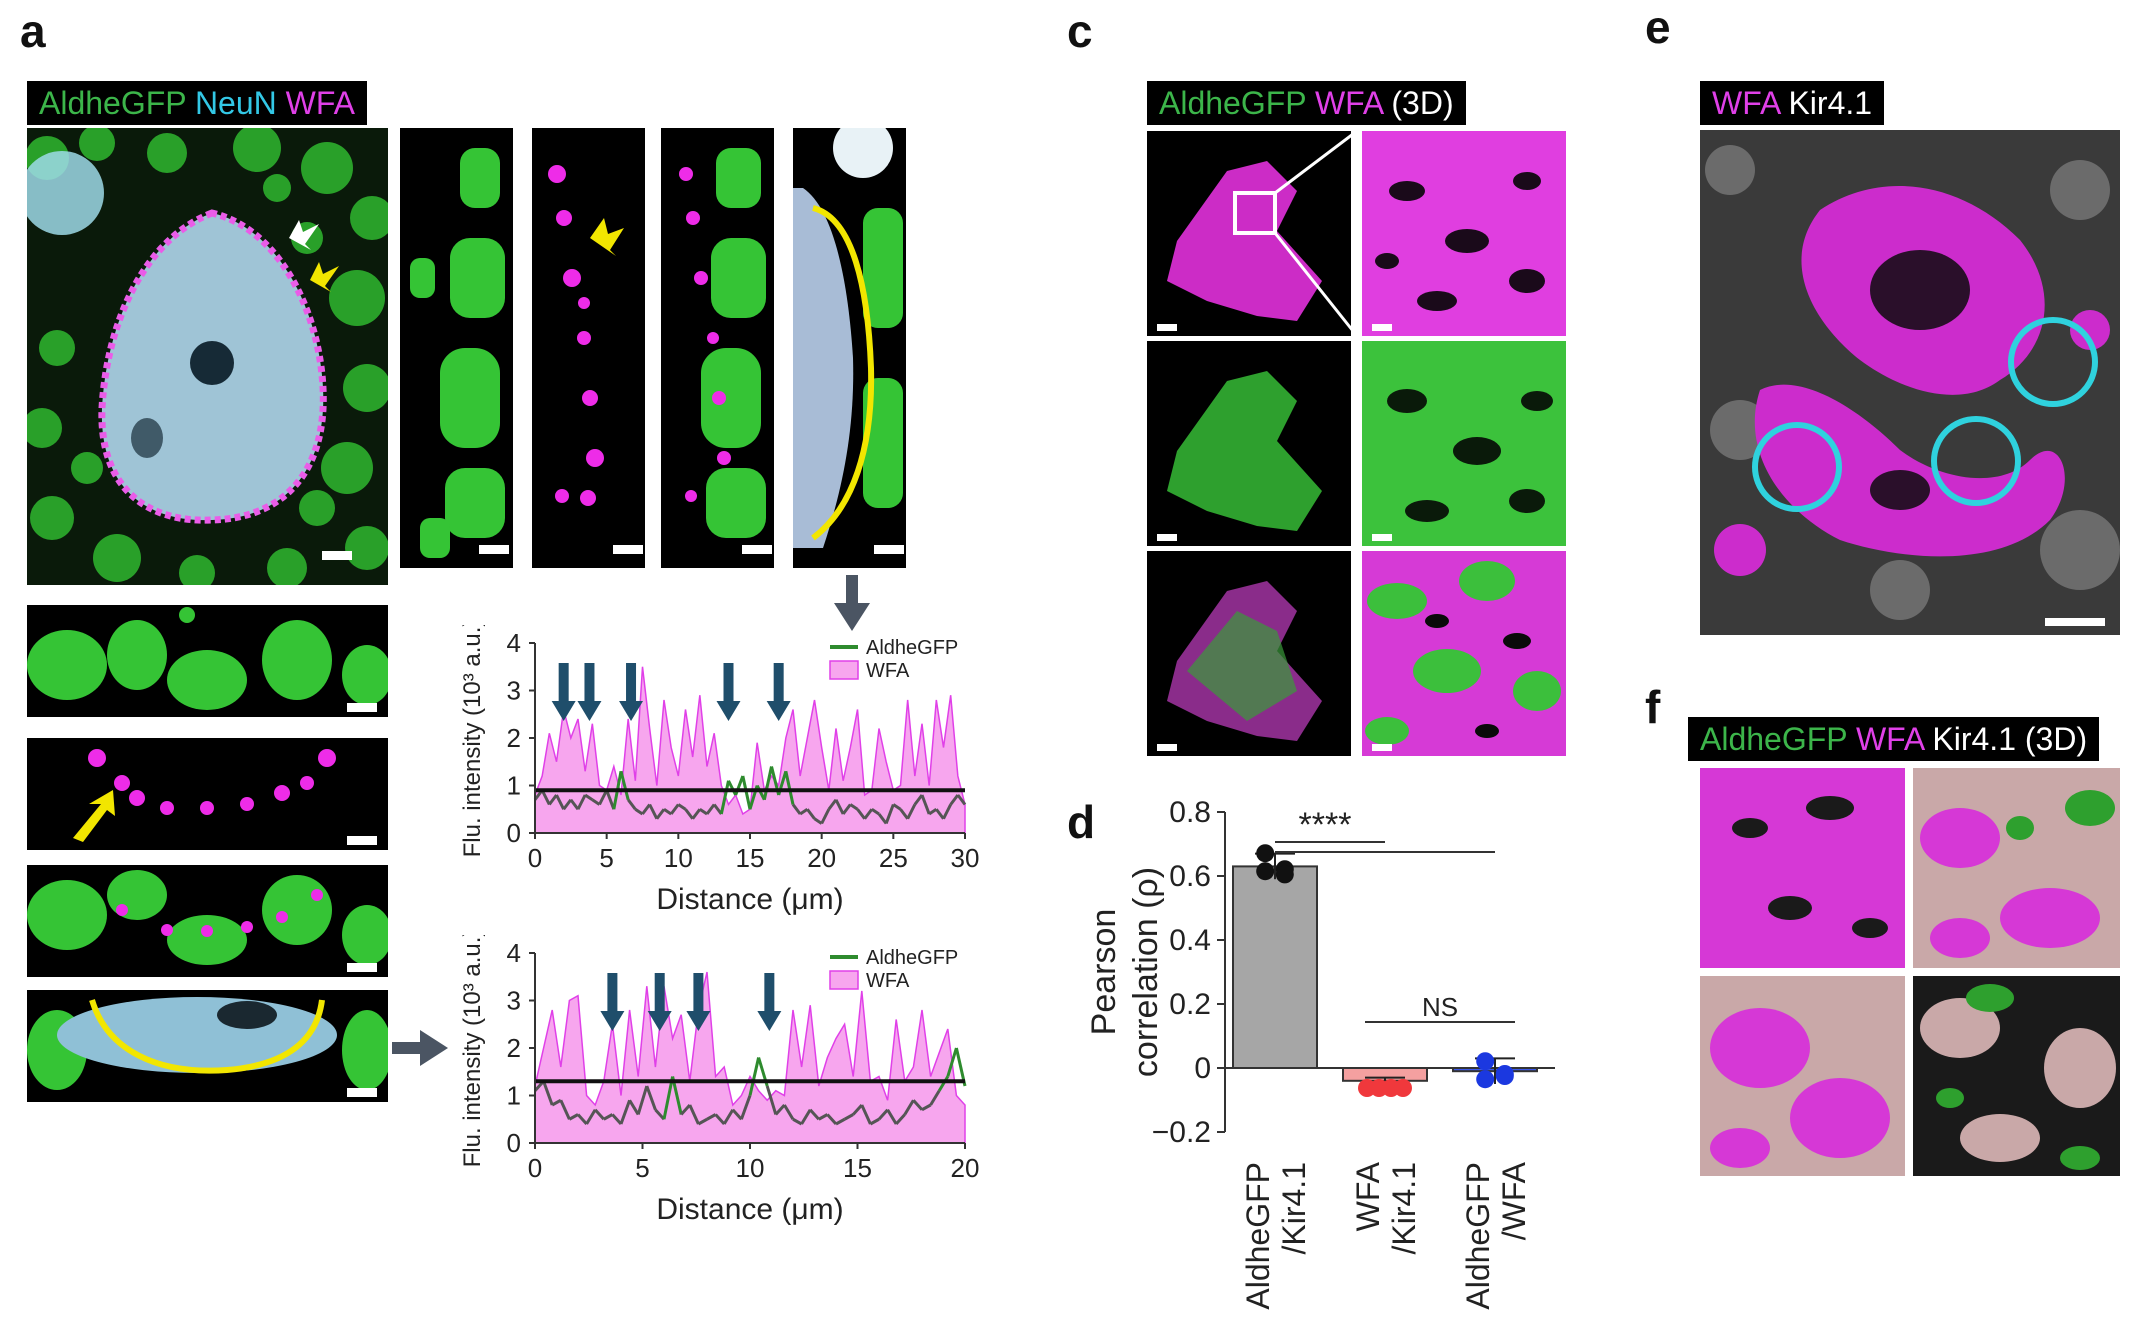 The width and height of the screenshot is (2138, 1322). Describe the element at coordinates (1910, 382) in the screenshot. I see `panel-e-image` at that location.